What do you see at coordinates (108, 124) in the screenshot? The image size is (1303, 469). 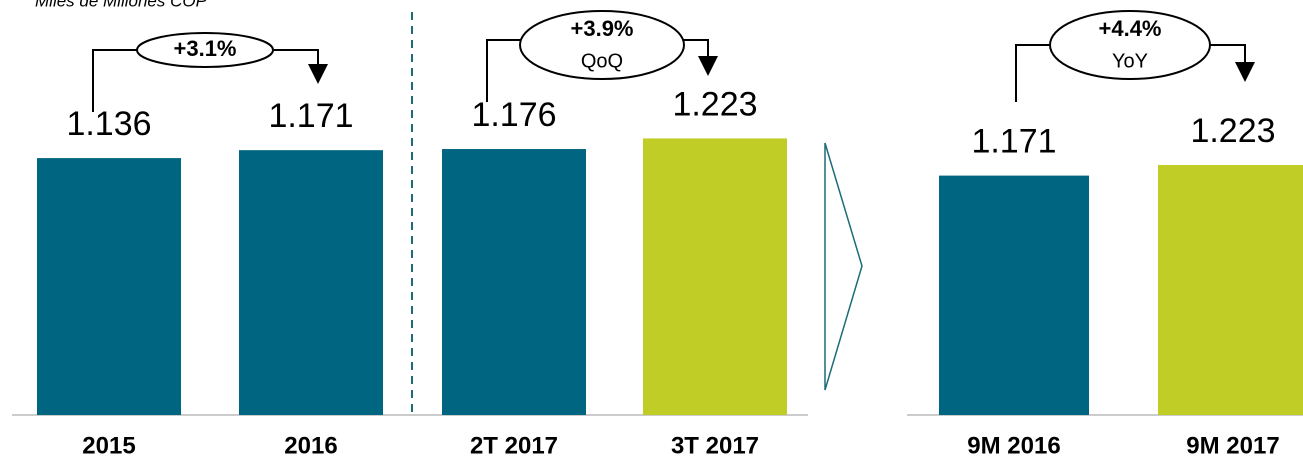 I see `value-label: 1.136` at bounding box center [108, 124].